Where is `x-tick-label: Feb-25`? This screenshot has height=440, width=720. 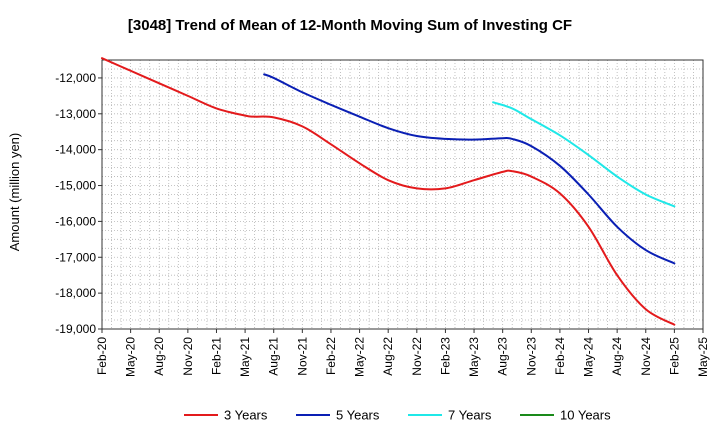 x-tick-label: Feb-25 is located at coordinates (674, 356).